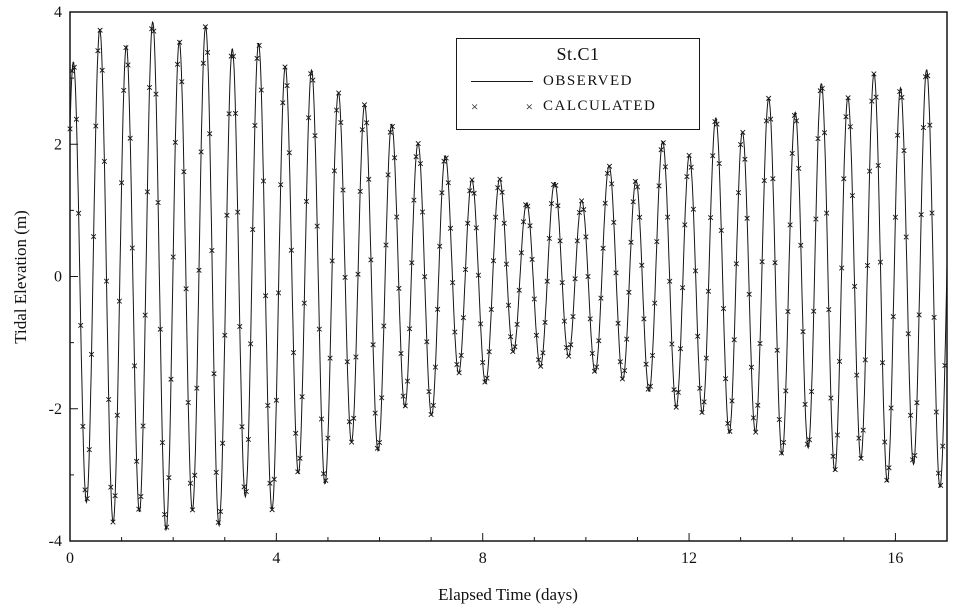 Image resolution: width=963 pixels, height=614 pixels. I want to click on svg-text: -4, so click(55, 541).